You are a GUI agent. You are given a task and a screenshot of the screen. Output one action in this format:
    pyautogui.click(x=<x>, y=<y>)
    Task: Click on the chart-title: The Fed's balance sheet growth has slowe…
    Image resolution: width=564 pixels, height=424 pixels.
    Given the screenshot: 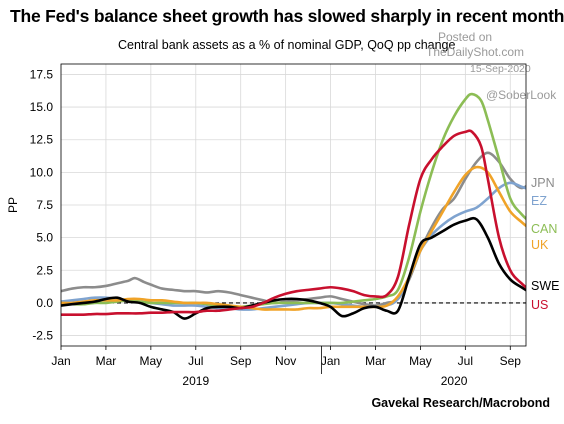 What is the action you would take?
    pyautogui.click(x=287, y=16)
    